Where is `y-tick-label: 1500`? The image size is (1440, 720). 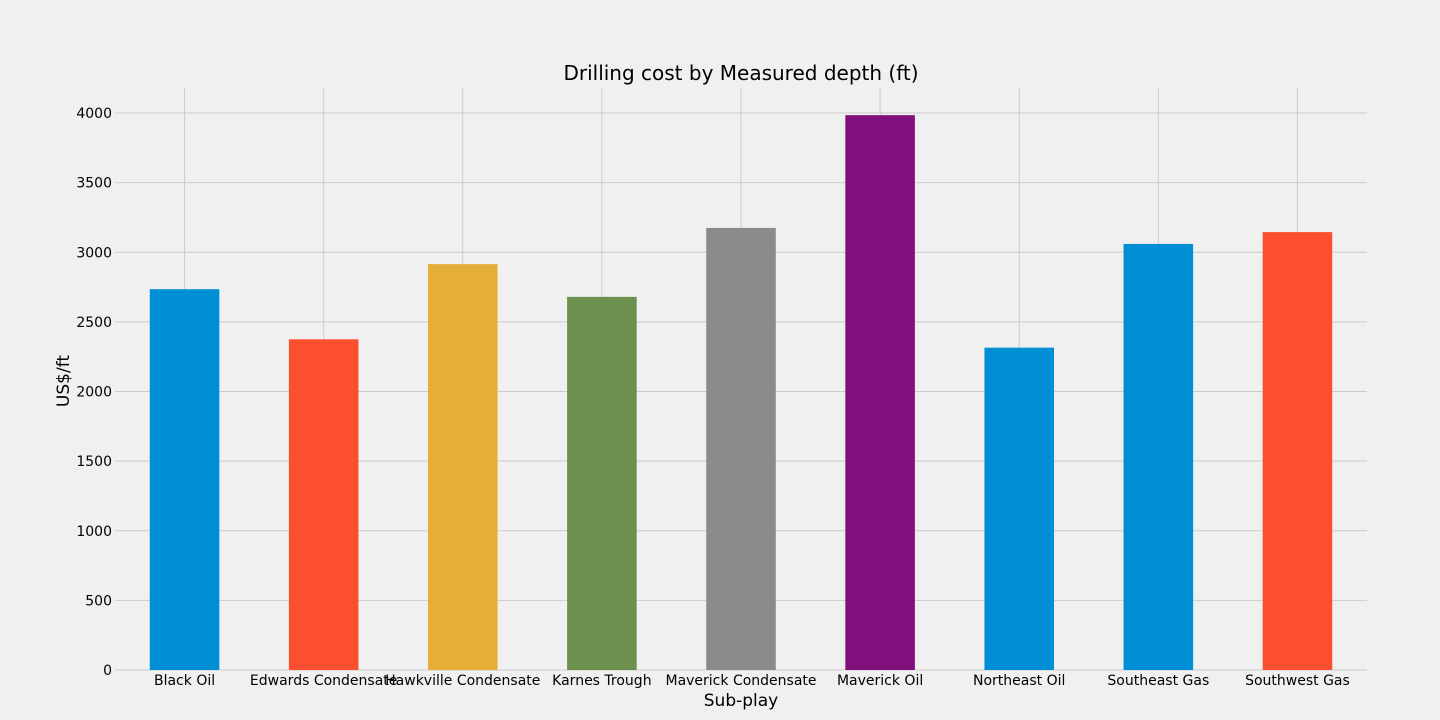 y-tick-label: 1500 is located at coordinates (94, 462).